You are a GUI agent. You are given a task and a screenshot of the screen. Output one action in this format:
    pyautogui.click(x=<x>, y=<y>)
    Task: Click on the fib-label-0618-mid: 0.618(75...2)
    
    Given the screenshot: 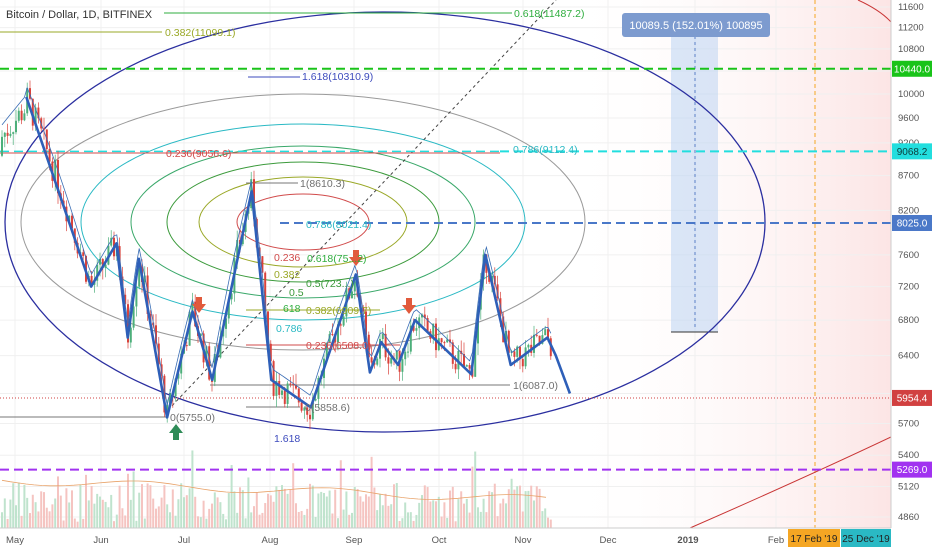 What is the action you would take?
    pyautogui.click(x=337, y=259)
    